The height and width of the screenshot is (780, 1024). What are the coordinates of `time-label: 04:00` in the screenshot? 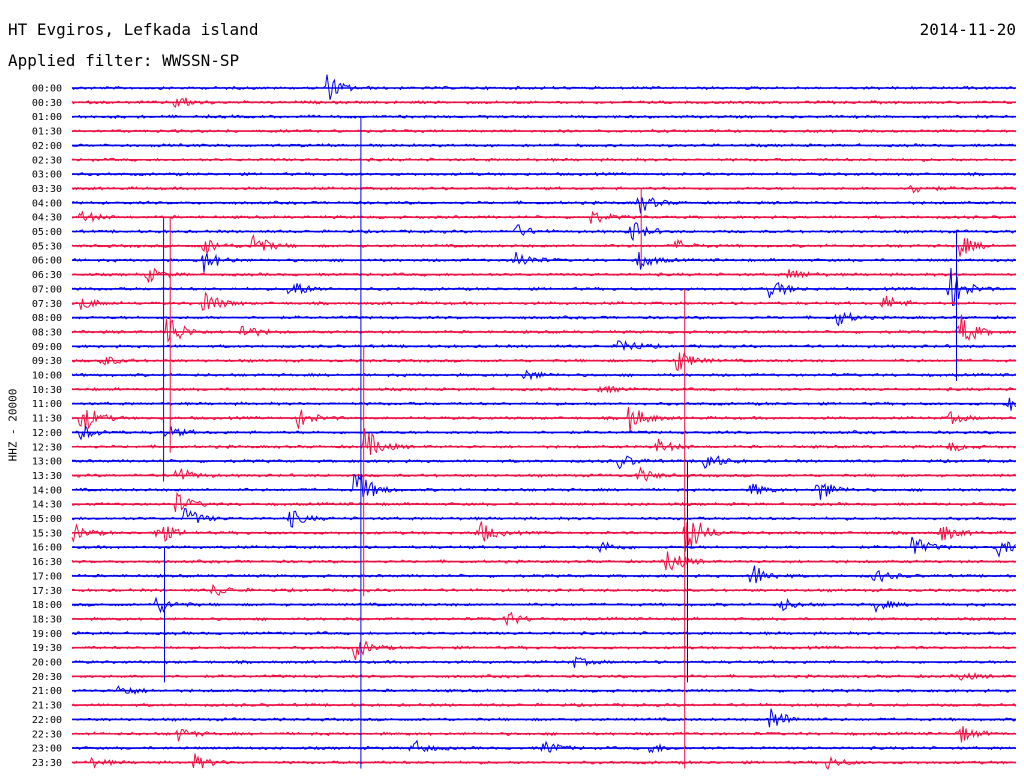 It's located at (47, 203).